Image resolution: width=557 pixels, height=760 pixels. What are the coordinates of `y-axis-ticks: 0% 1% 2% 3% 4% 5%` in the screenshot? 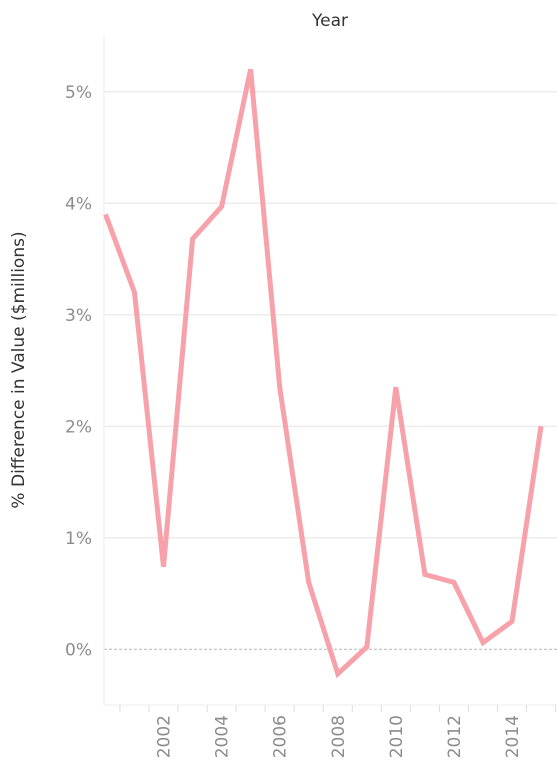 It's located at (78, 372).